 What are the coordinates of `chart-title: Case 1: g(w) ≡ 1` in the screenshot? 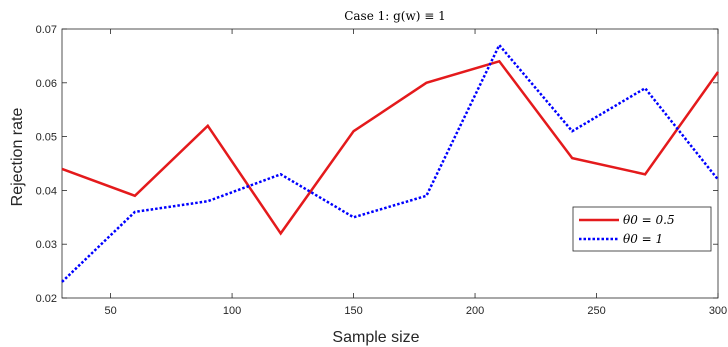 It's located at (395, 16).